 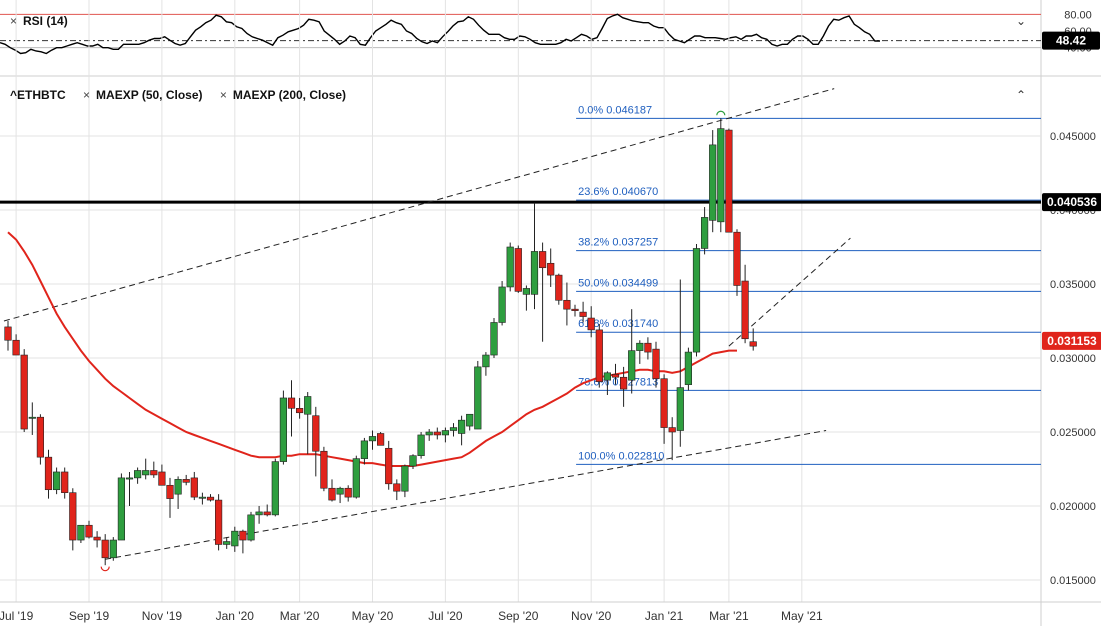 What do you see at coordinates (87, 95) in the screenshot?
I see `indicator-1-remove-icon: ×` at bounding box center [87, 95].